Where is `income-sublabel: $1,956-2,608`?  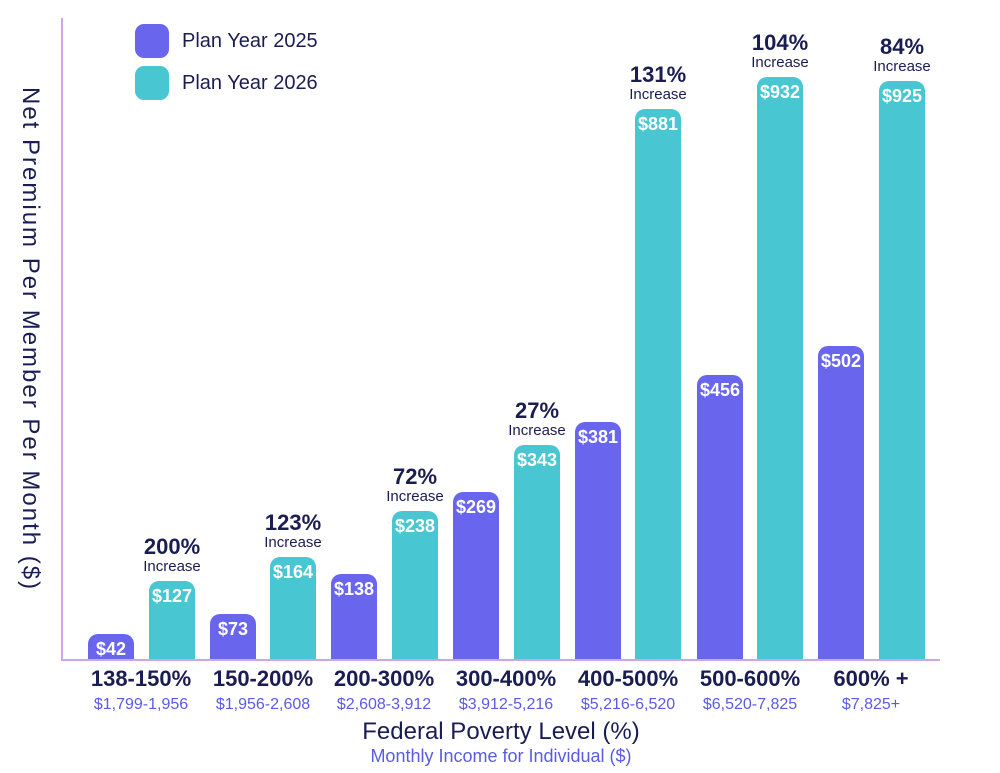
income-sublabel: $1,956-2,608 is located at coordinates (263, 704).